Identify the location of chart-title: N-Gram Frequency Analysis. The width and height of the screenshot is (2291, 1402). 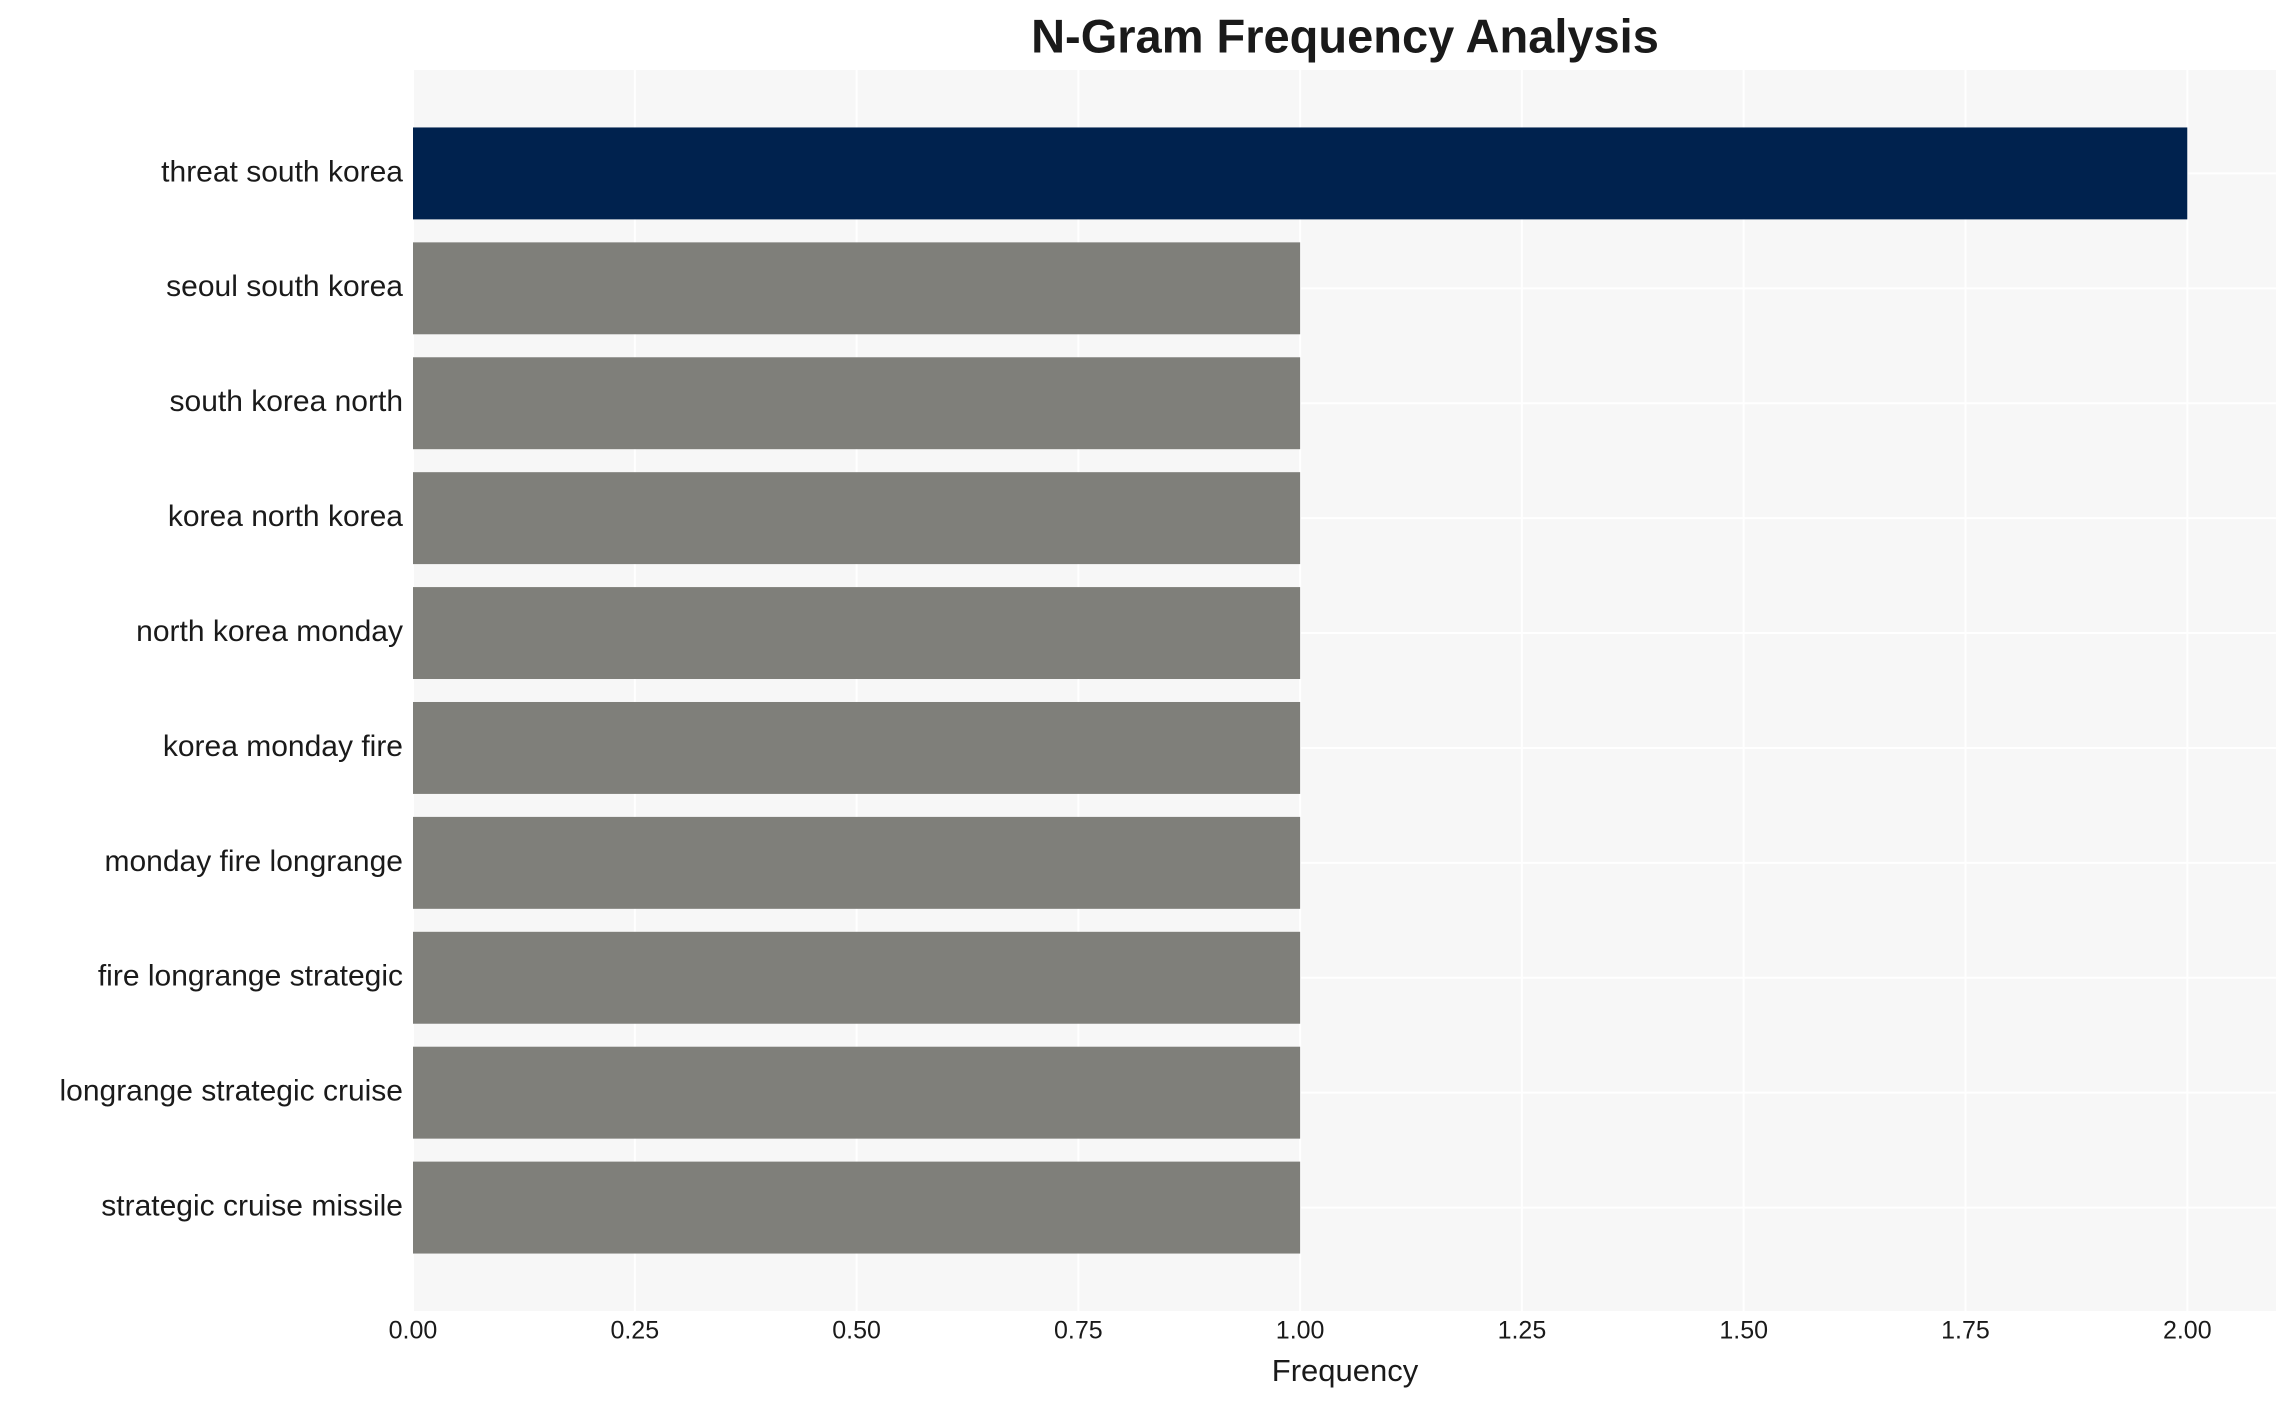
(1345, 35).